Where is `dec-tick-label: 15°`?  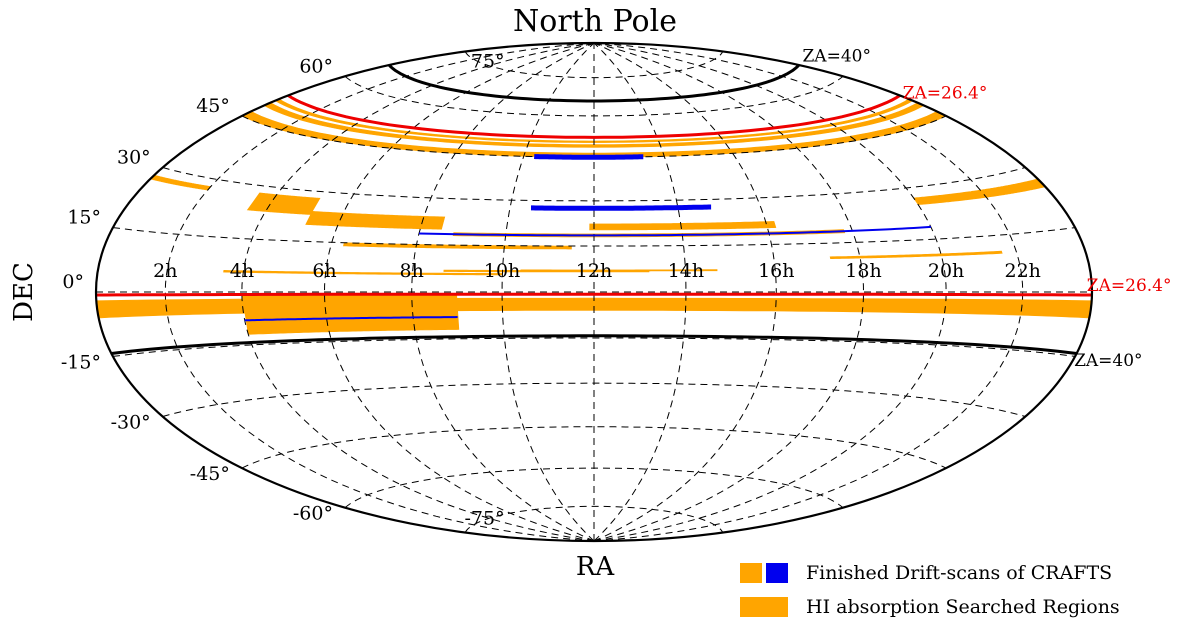
dec-tick-label: 15° is located at coordinates (84, 218).